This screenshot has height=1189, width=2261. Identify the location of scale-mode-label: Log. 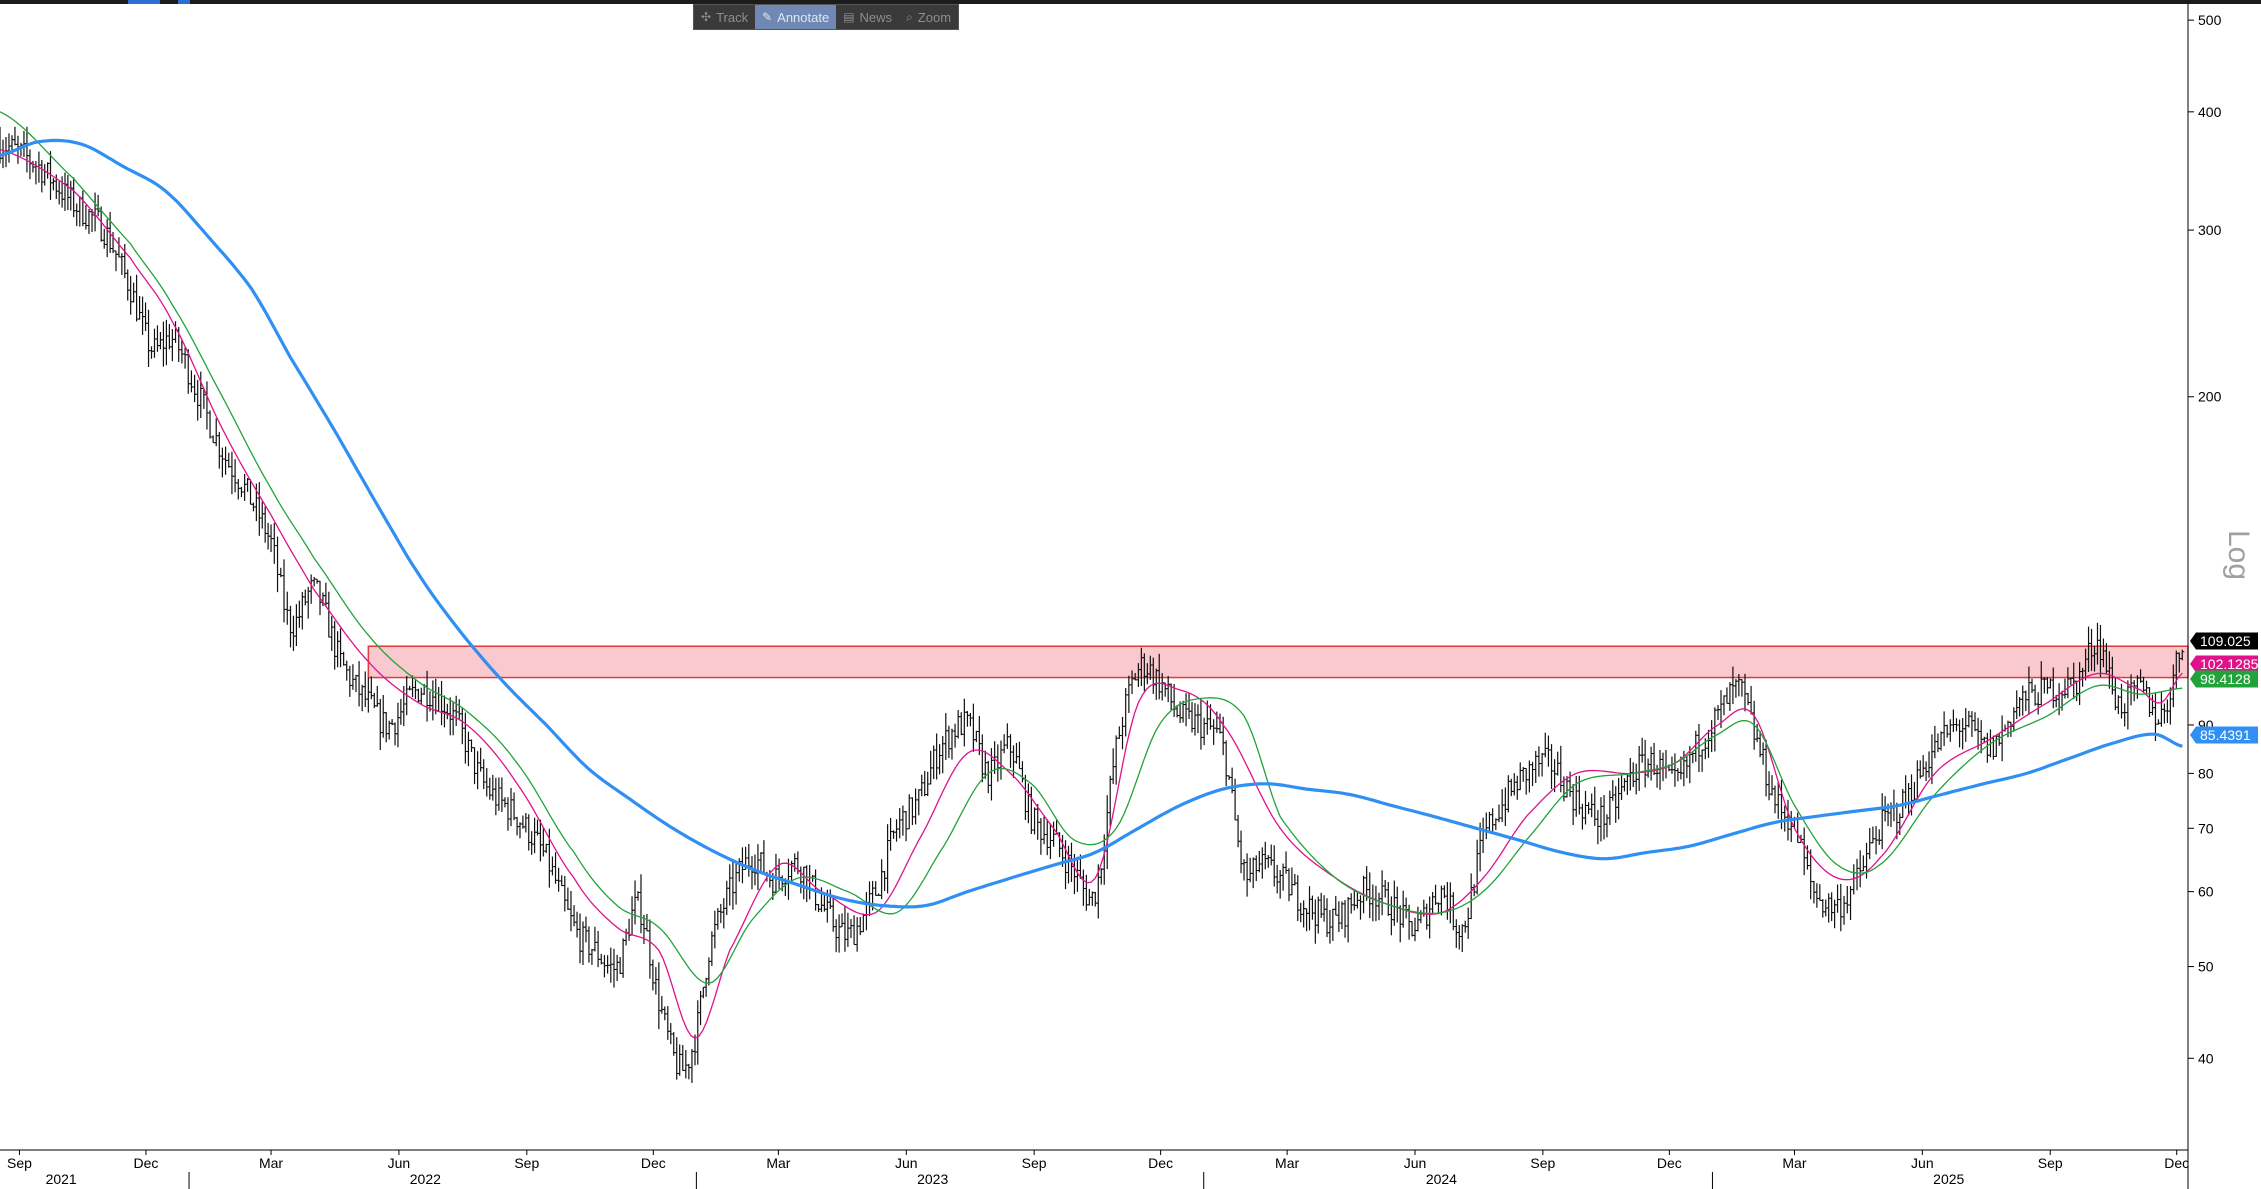
(2238, 555).